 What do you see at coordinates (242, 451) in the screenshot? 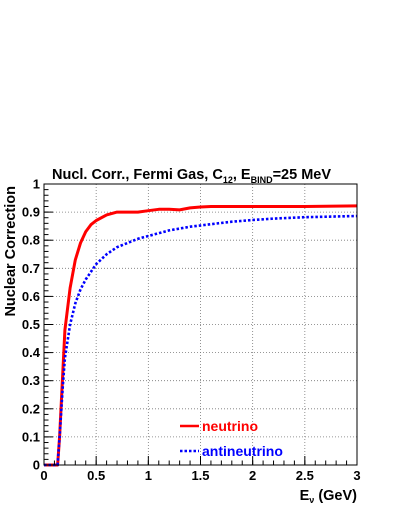
I see `legend-antineutrino-label: antineutrino` at bounding box center [242, 451].